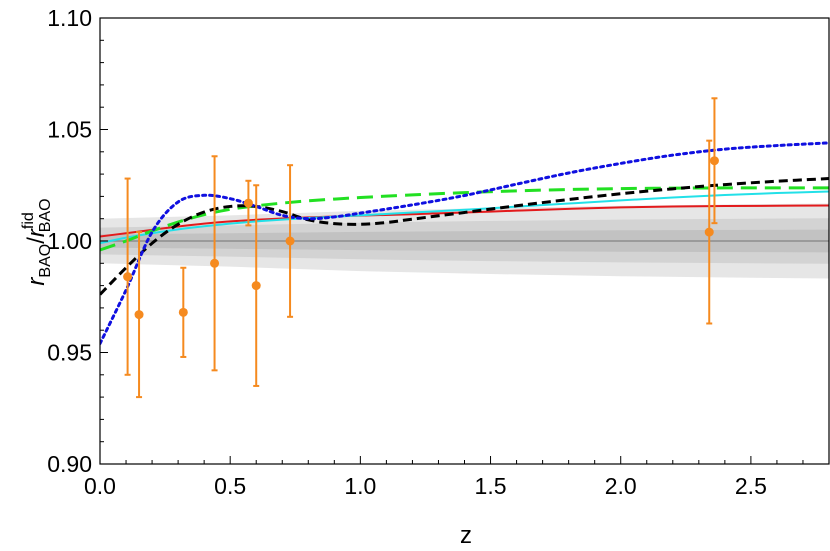 The image size is (830, 551). Describe the element at coordinates (69, 353) in the screenshot. I see `y-tick-label: 0.95` at that location.